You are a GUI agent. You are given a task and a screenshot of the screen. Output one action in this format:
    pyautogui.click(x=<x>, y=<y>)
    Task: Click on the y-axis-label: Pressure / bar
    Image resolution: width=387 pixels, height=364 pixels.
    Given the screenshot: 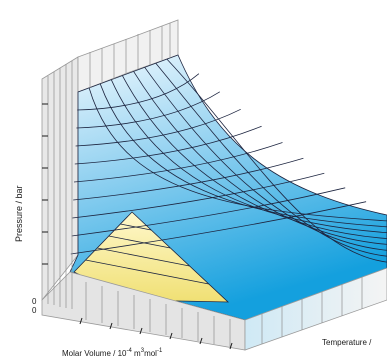 What is the action you would take?
    pyautogui.click(x=19, y=213)
    